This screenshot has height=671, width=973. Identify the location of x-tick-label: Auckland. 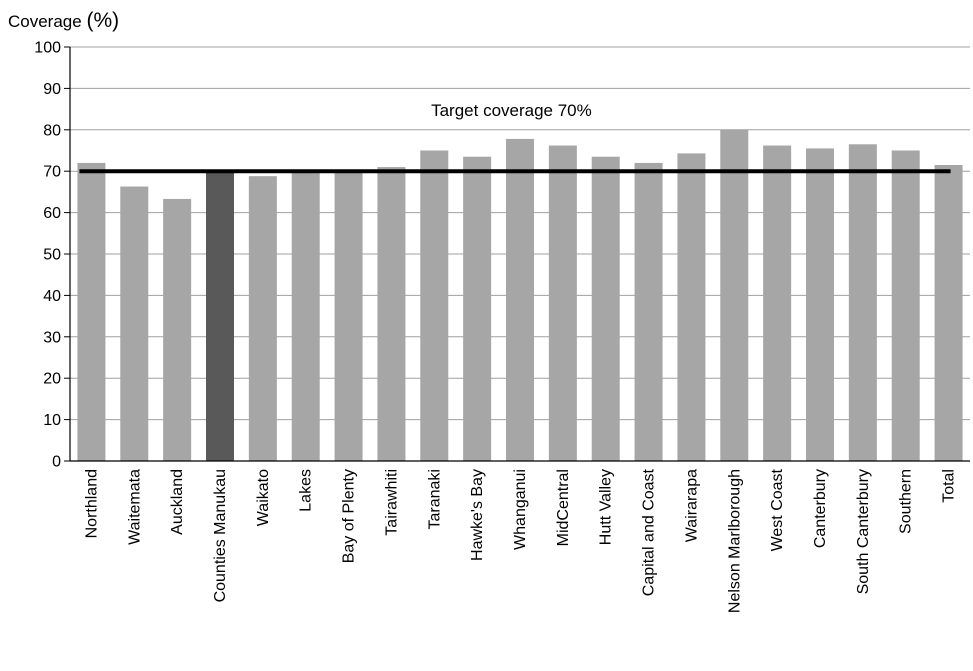
(177, 502).